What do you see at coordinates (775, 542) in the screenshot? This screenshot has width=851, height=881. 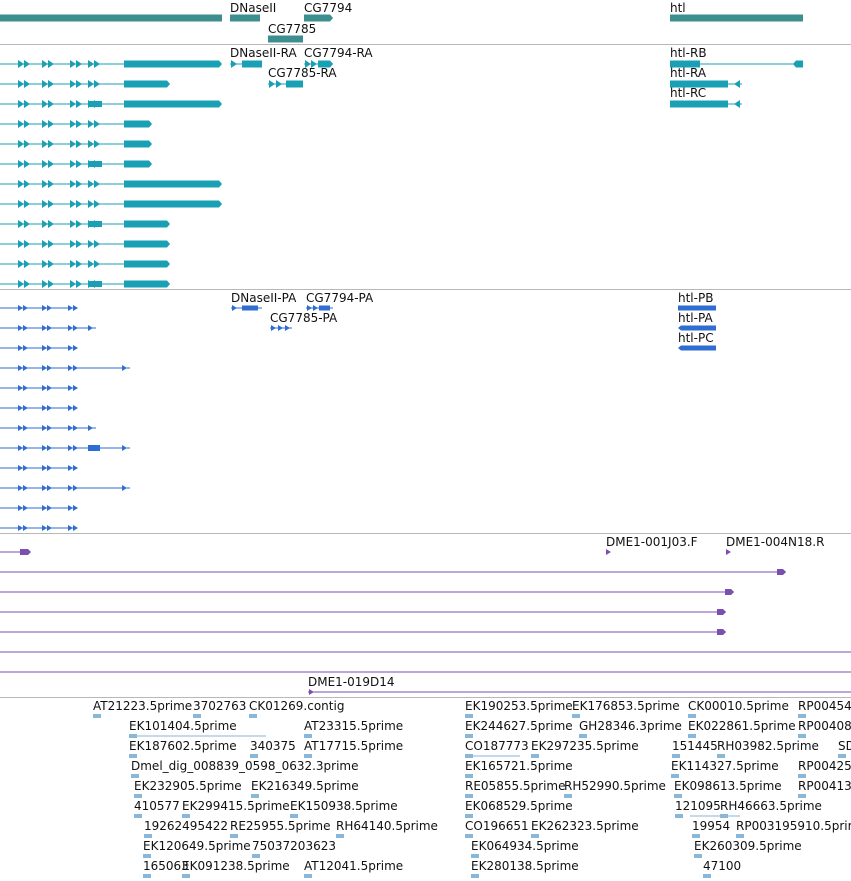 I see `clone-label: DME1-004N18.R` at bounding box center [775, 542].